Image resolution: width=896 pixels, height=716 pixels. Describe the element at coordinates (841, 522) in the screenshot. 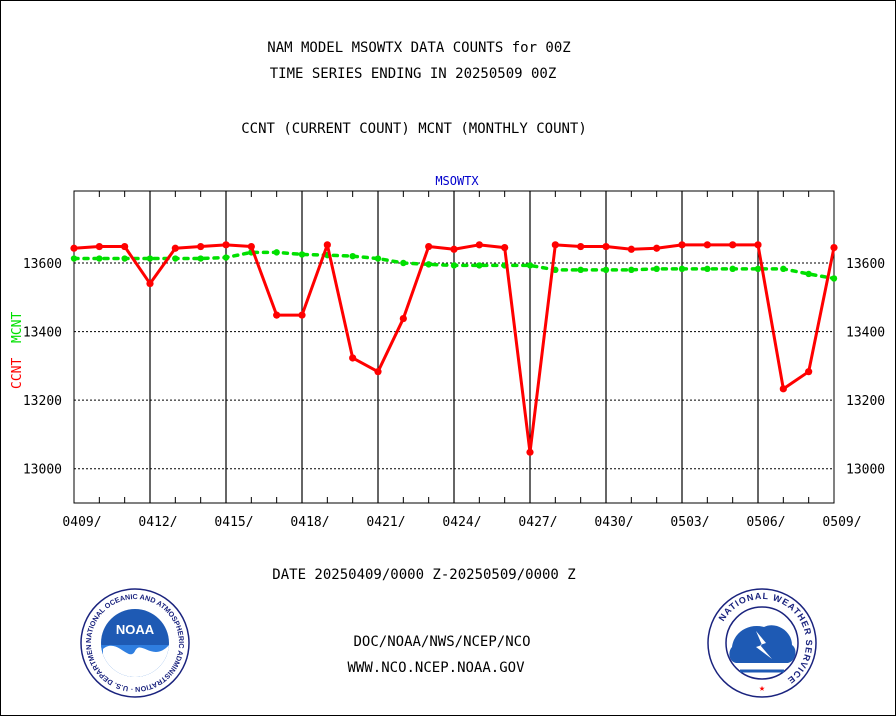

I see `x-tick-label: 0509/` at that location.